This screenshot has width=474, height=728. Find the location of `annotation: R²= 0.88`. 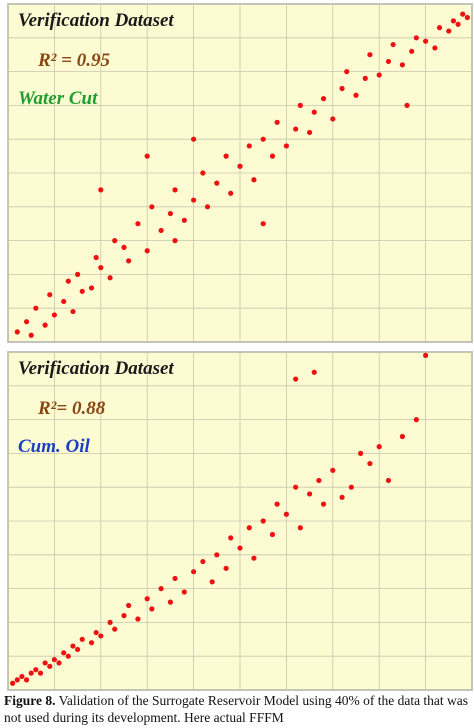

annotation: R²= 0.88 is located at coordinates (71, 408).